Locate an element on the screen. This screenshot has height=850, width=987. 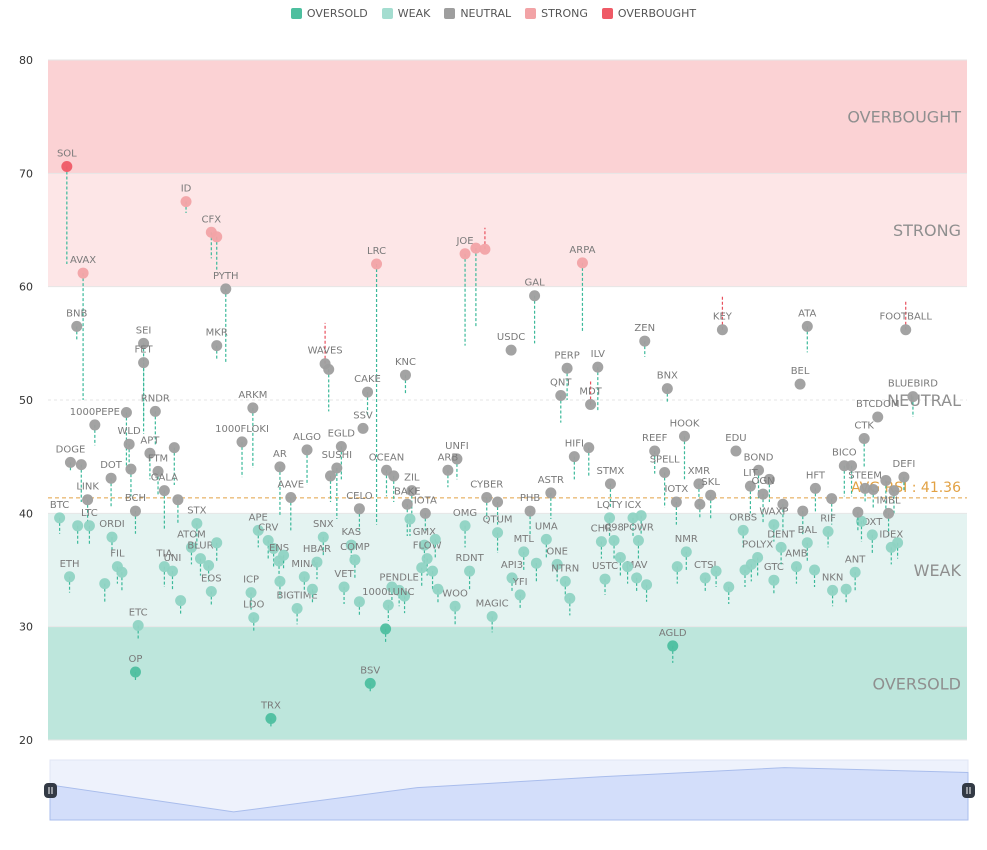
data-point-rif is located at coordinates (828, 531).